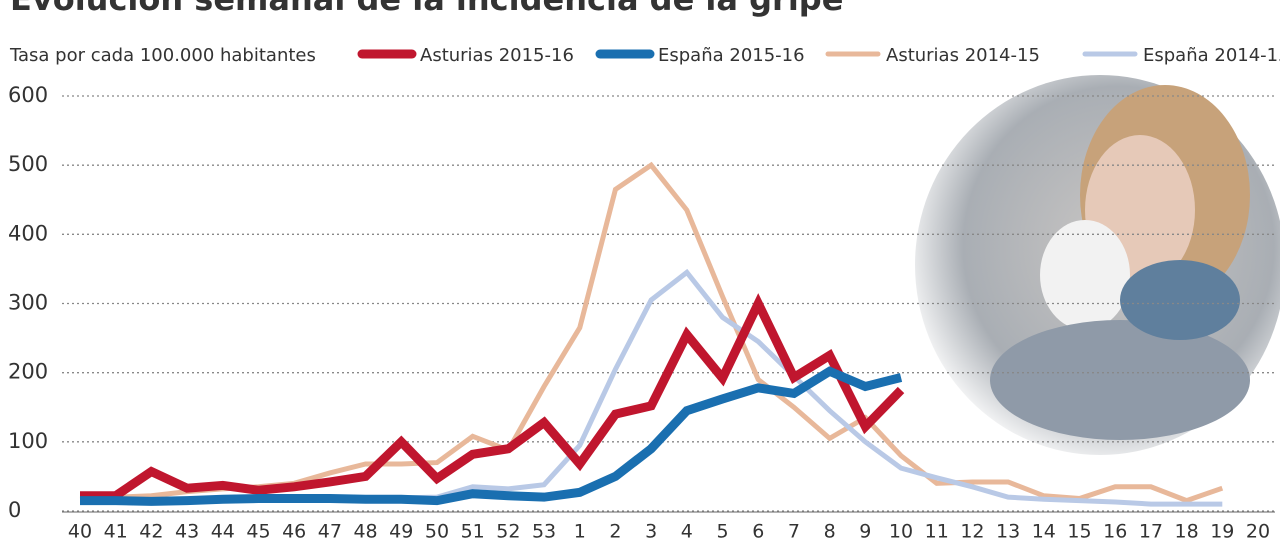 Image resolution: width=1280 pixels, height=552 pixels. I want to click on x-tick-label: 15, so click(1079, 532).